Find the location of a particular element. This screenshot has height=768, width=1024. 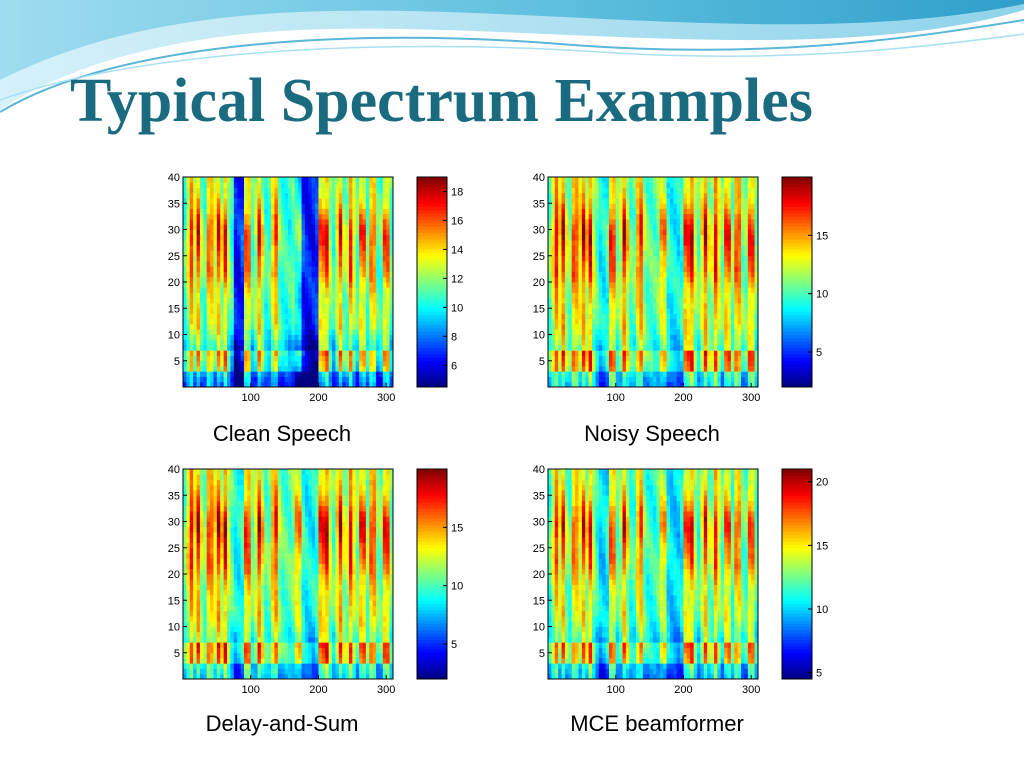

colorbar-tick-label: 14 is located at coordinates (457, 250).